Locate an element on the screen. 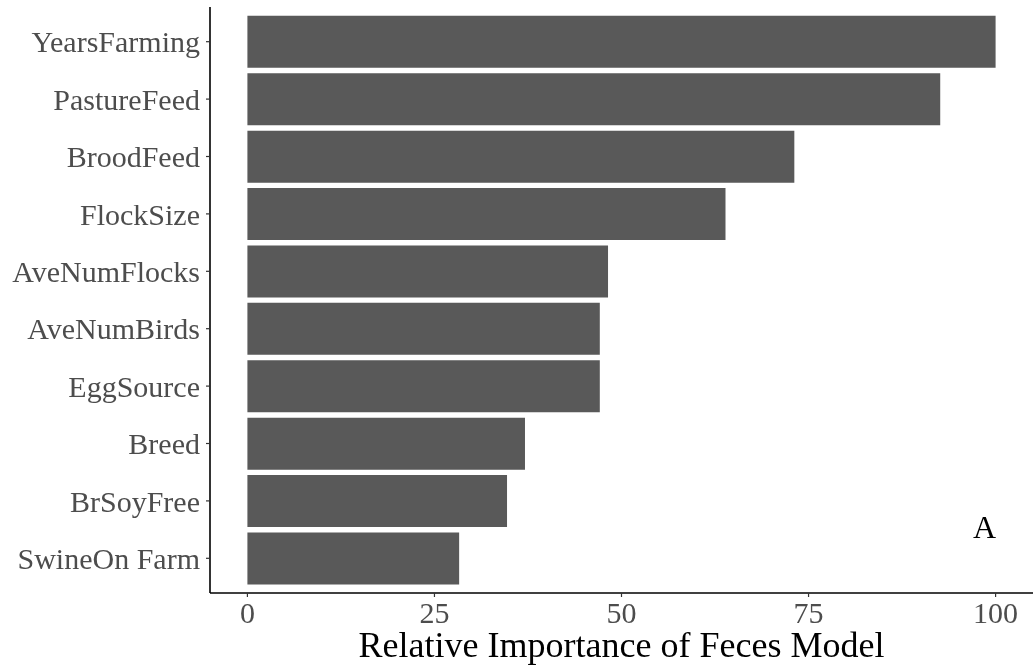 The height and width of the screenshot is (668, 1033). y-tick-label: Breed is located at coordinates (164, 444).